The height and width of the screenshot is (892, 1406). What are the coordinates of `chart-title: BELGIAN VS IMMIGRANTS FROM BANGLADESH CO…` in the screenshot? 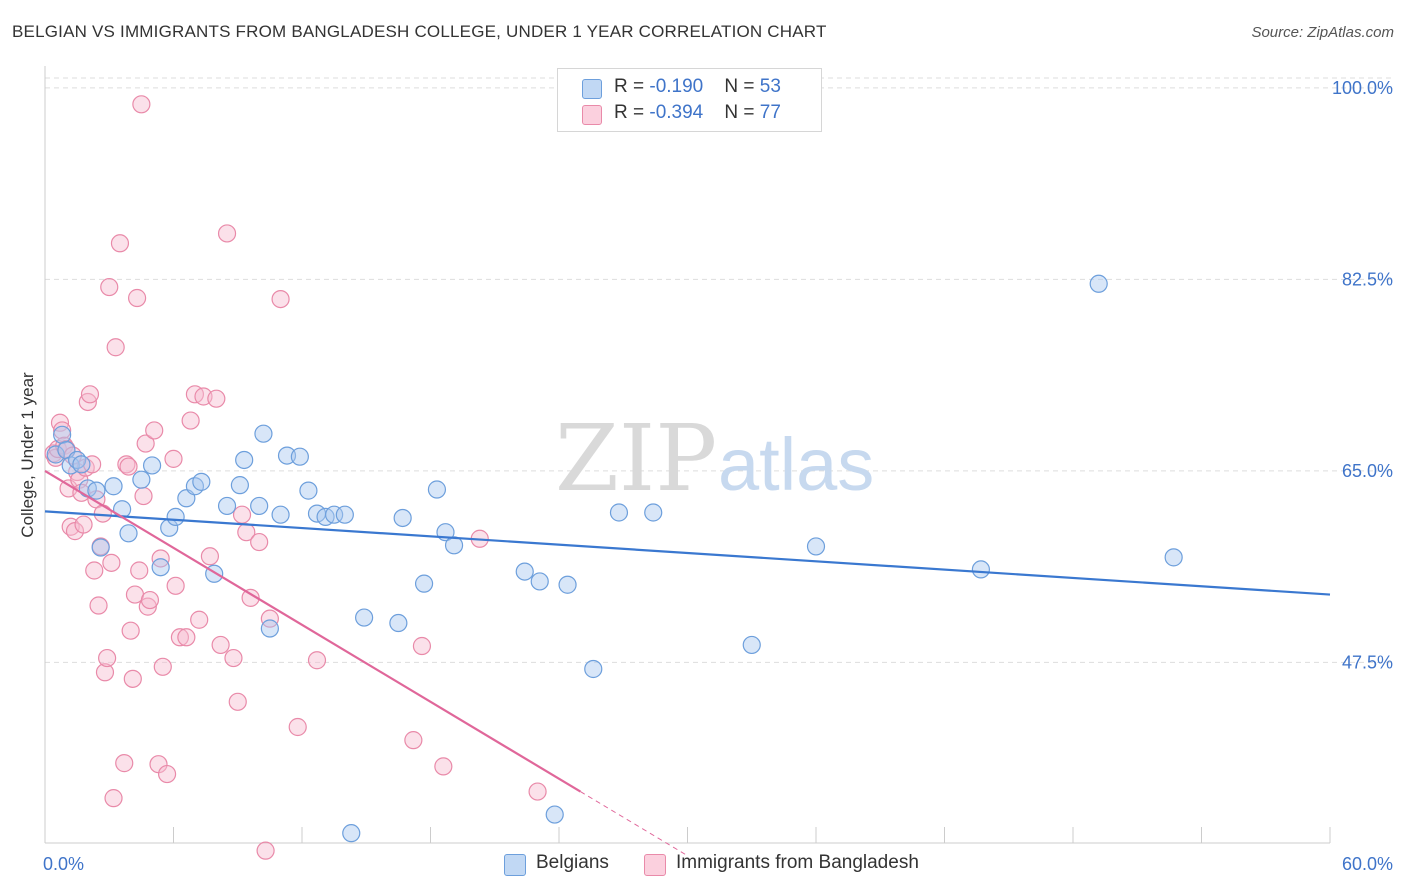 It's located at (419, 31).